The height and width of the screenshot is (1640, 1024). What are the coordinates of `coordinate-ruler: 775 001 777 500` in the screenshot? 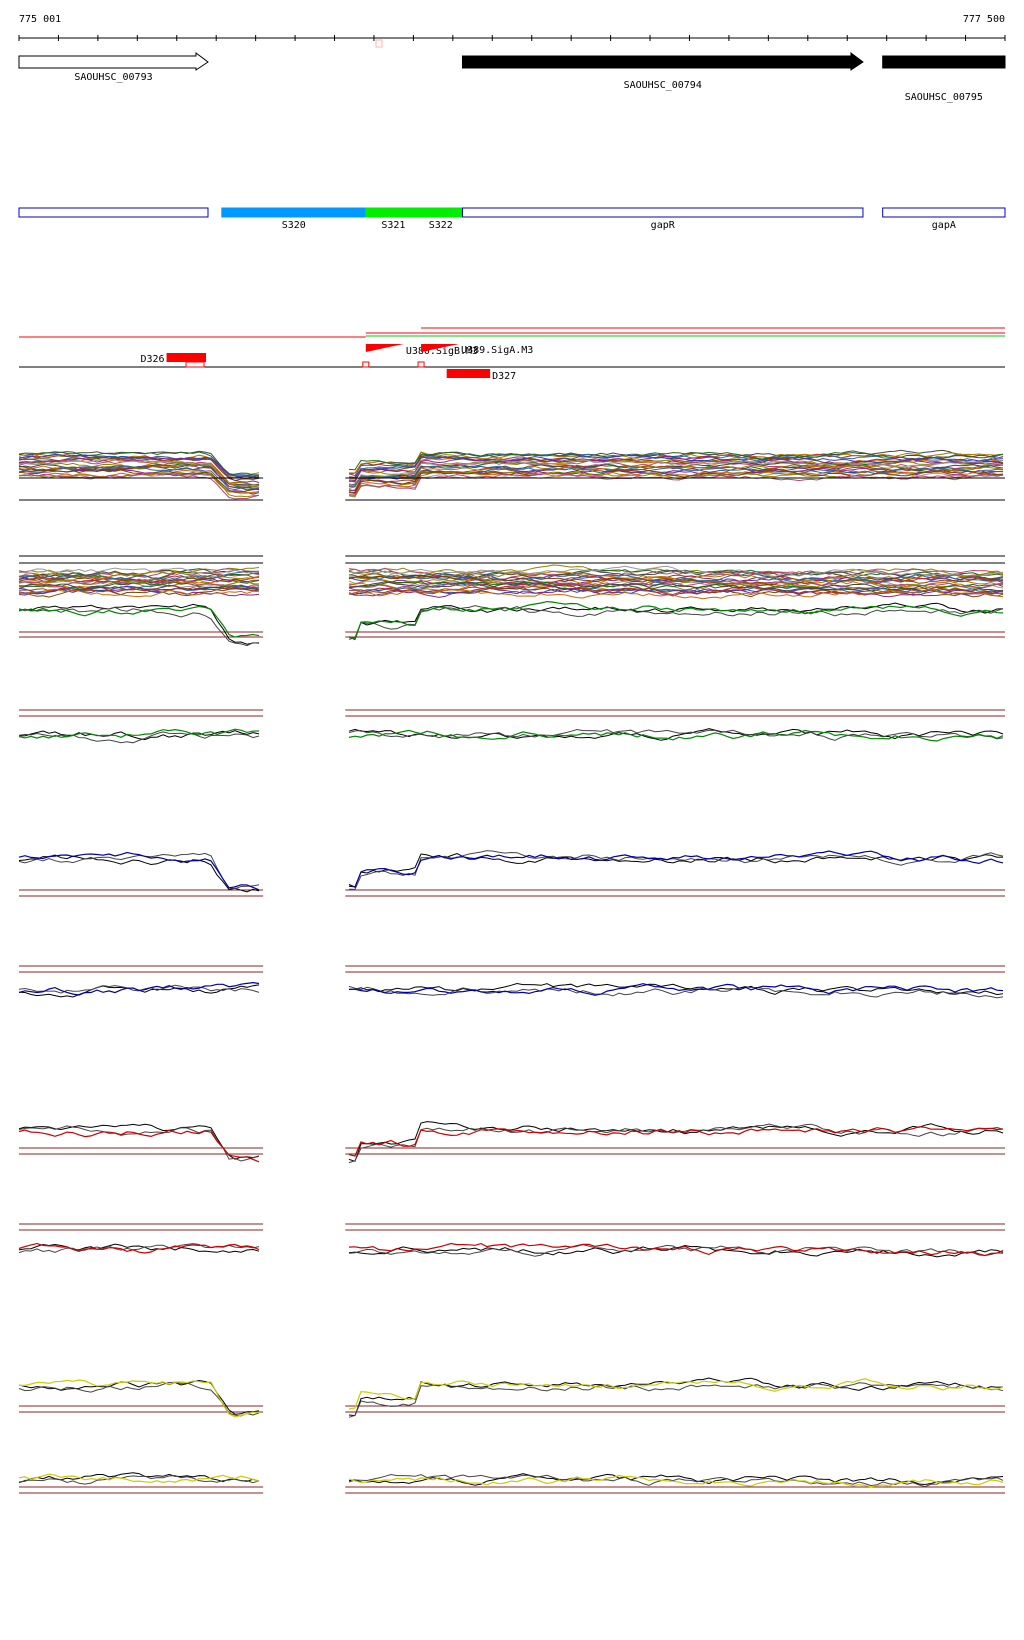 It's located at (512, 31).